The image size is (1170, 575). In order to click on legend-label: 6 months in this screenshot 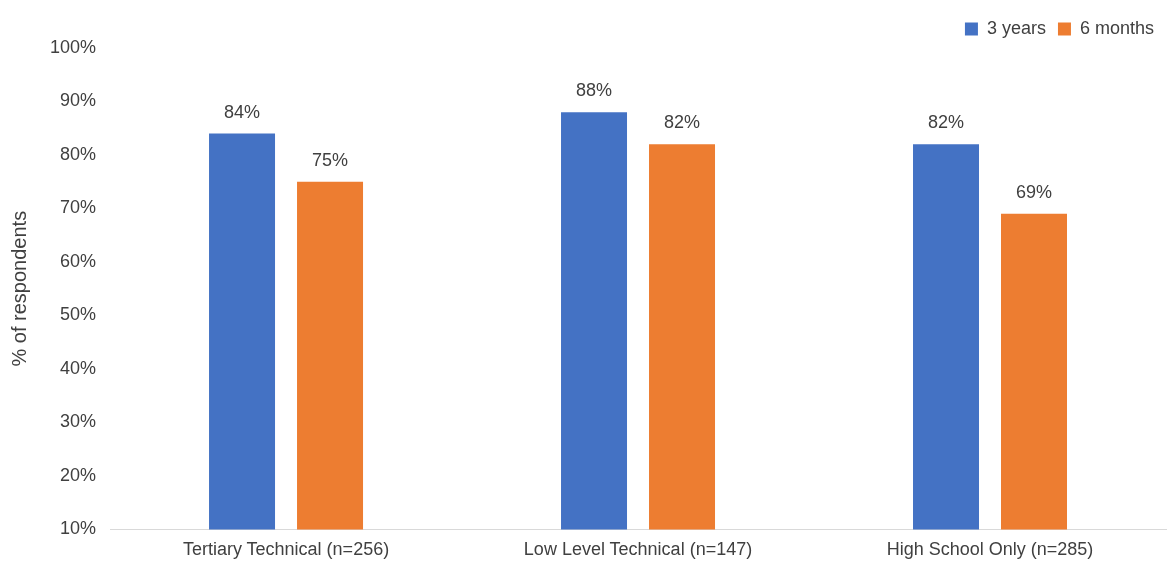, I will do `click(1117, 27)`.